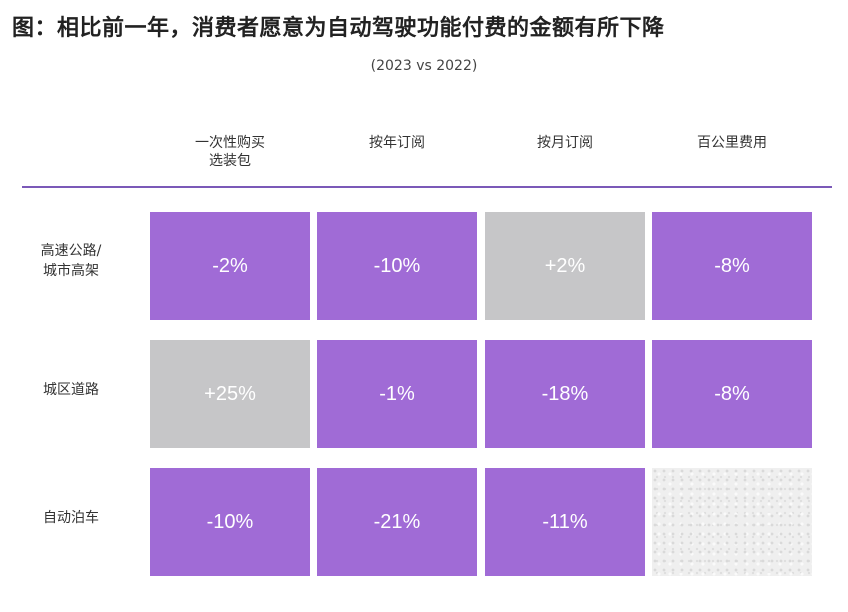 The width and height of the screenshot is (848, 612). I want to click on header-divider, so click(427, 187).